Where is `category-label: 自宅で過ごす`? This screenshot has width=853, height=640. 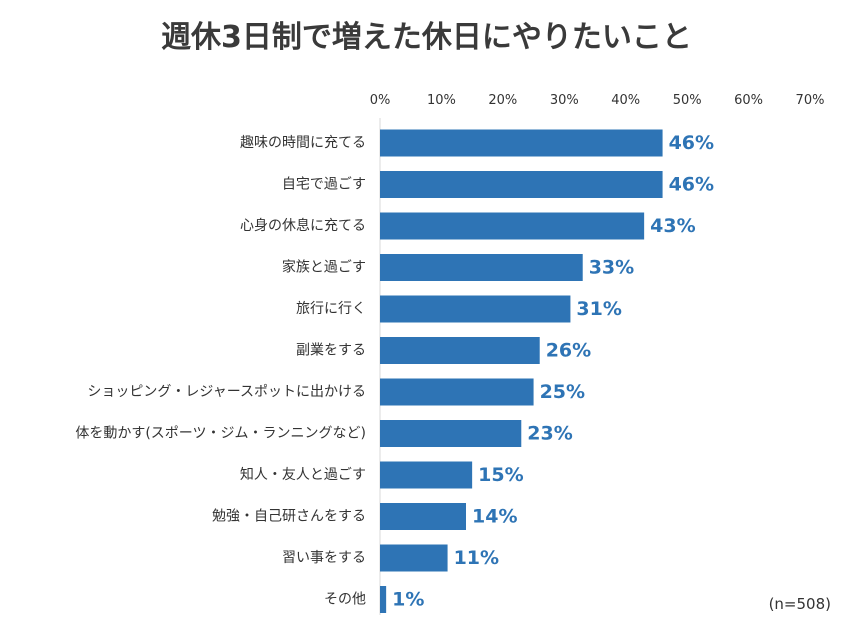
category-label: 自宅で過ごす is located at coordinates (324, 185).